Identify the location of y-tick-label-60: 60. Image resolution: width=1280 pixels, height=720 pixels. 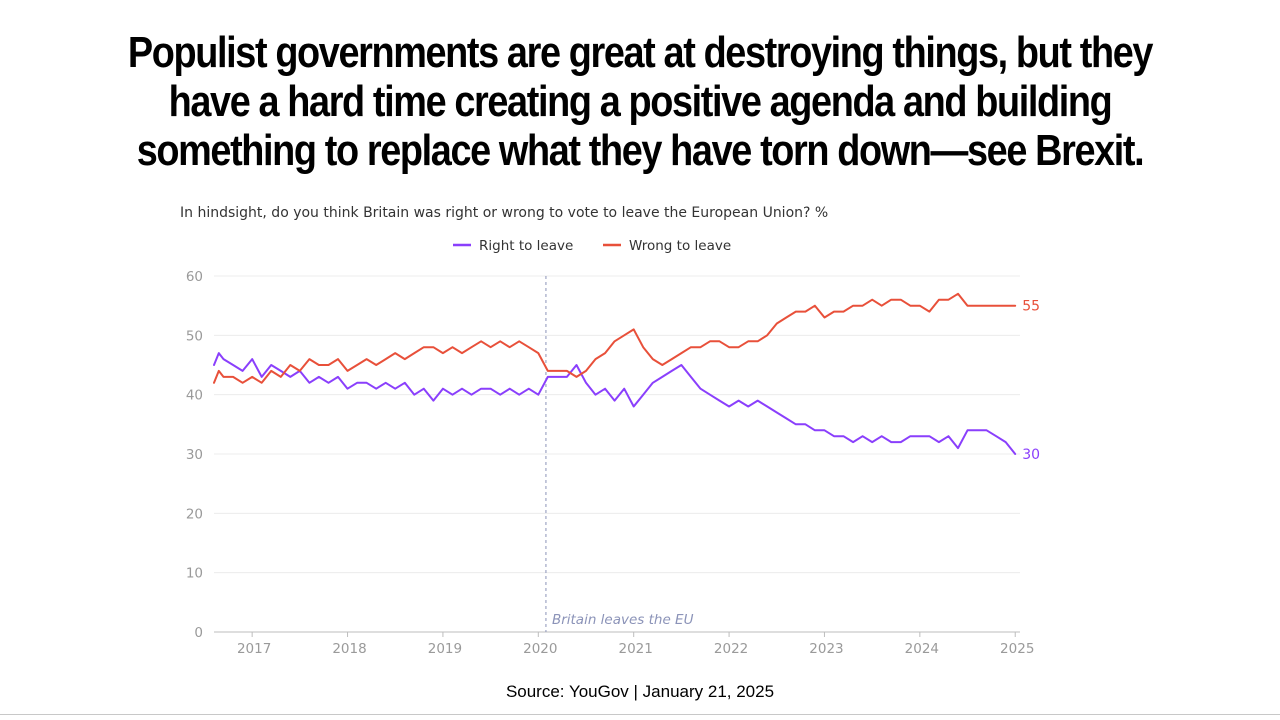
(194, 277).